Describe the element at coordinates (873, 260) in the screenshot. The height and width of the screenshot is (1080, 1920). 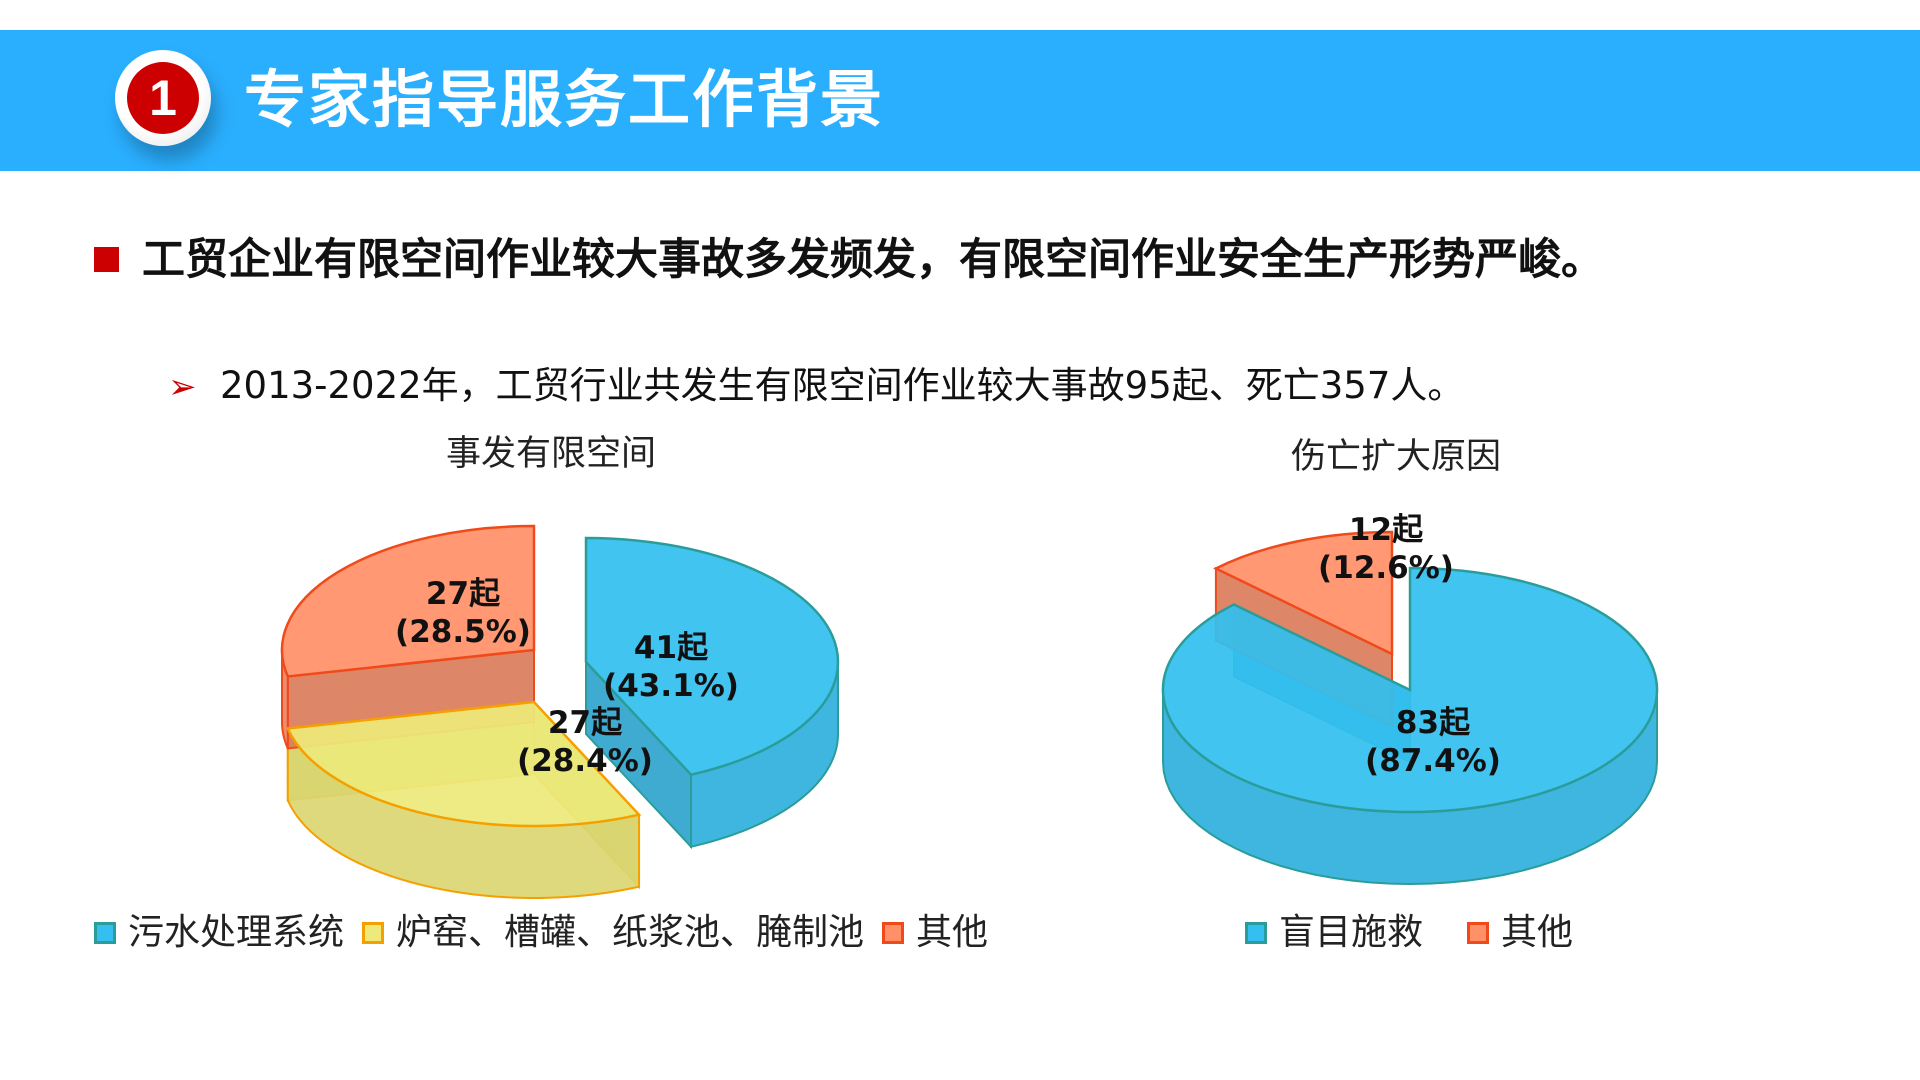
I see `headline: 工贸企业有限空间作业较大事故多发频发，有限空间作业安全生产形势严峻。` at that location.